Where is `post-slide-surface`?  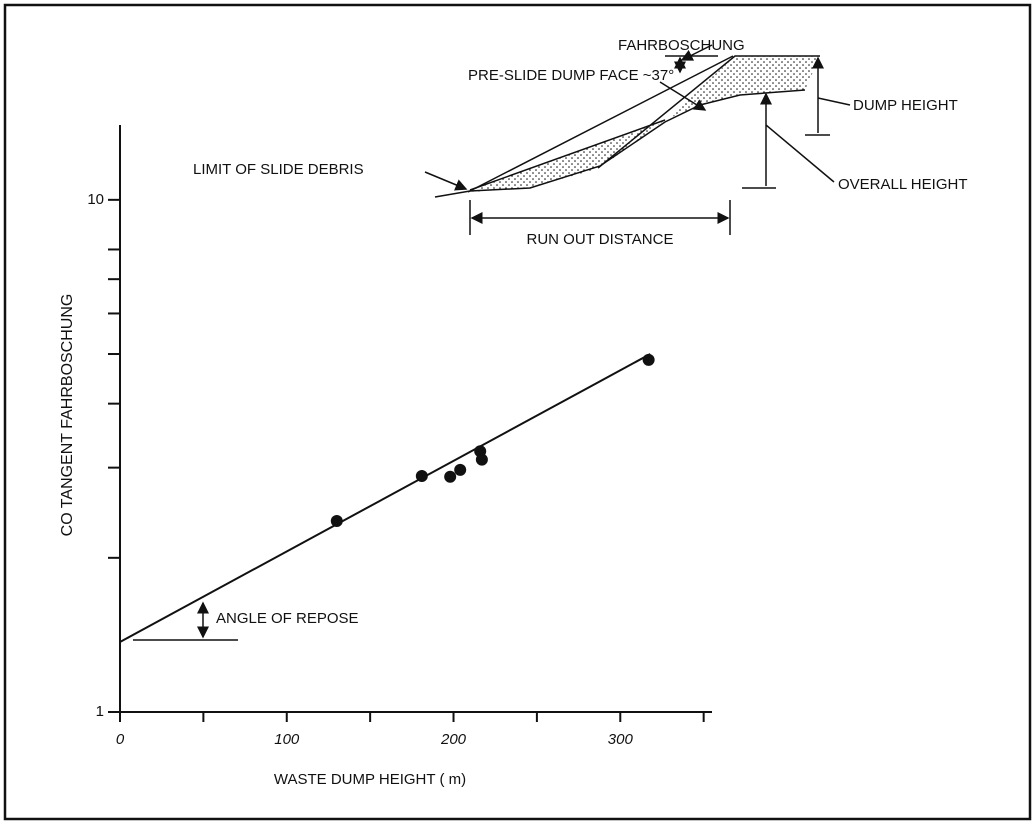 post-slide-surface is located at coordinates (620, 143).